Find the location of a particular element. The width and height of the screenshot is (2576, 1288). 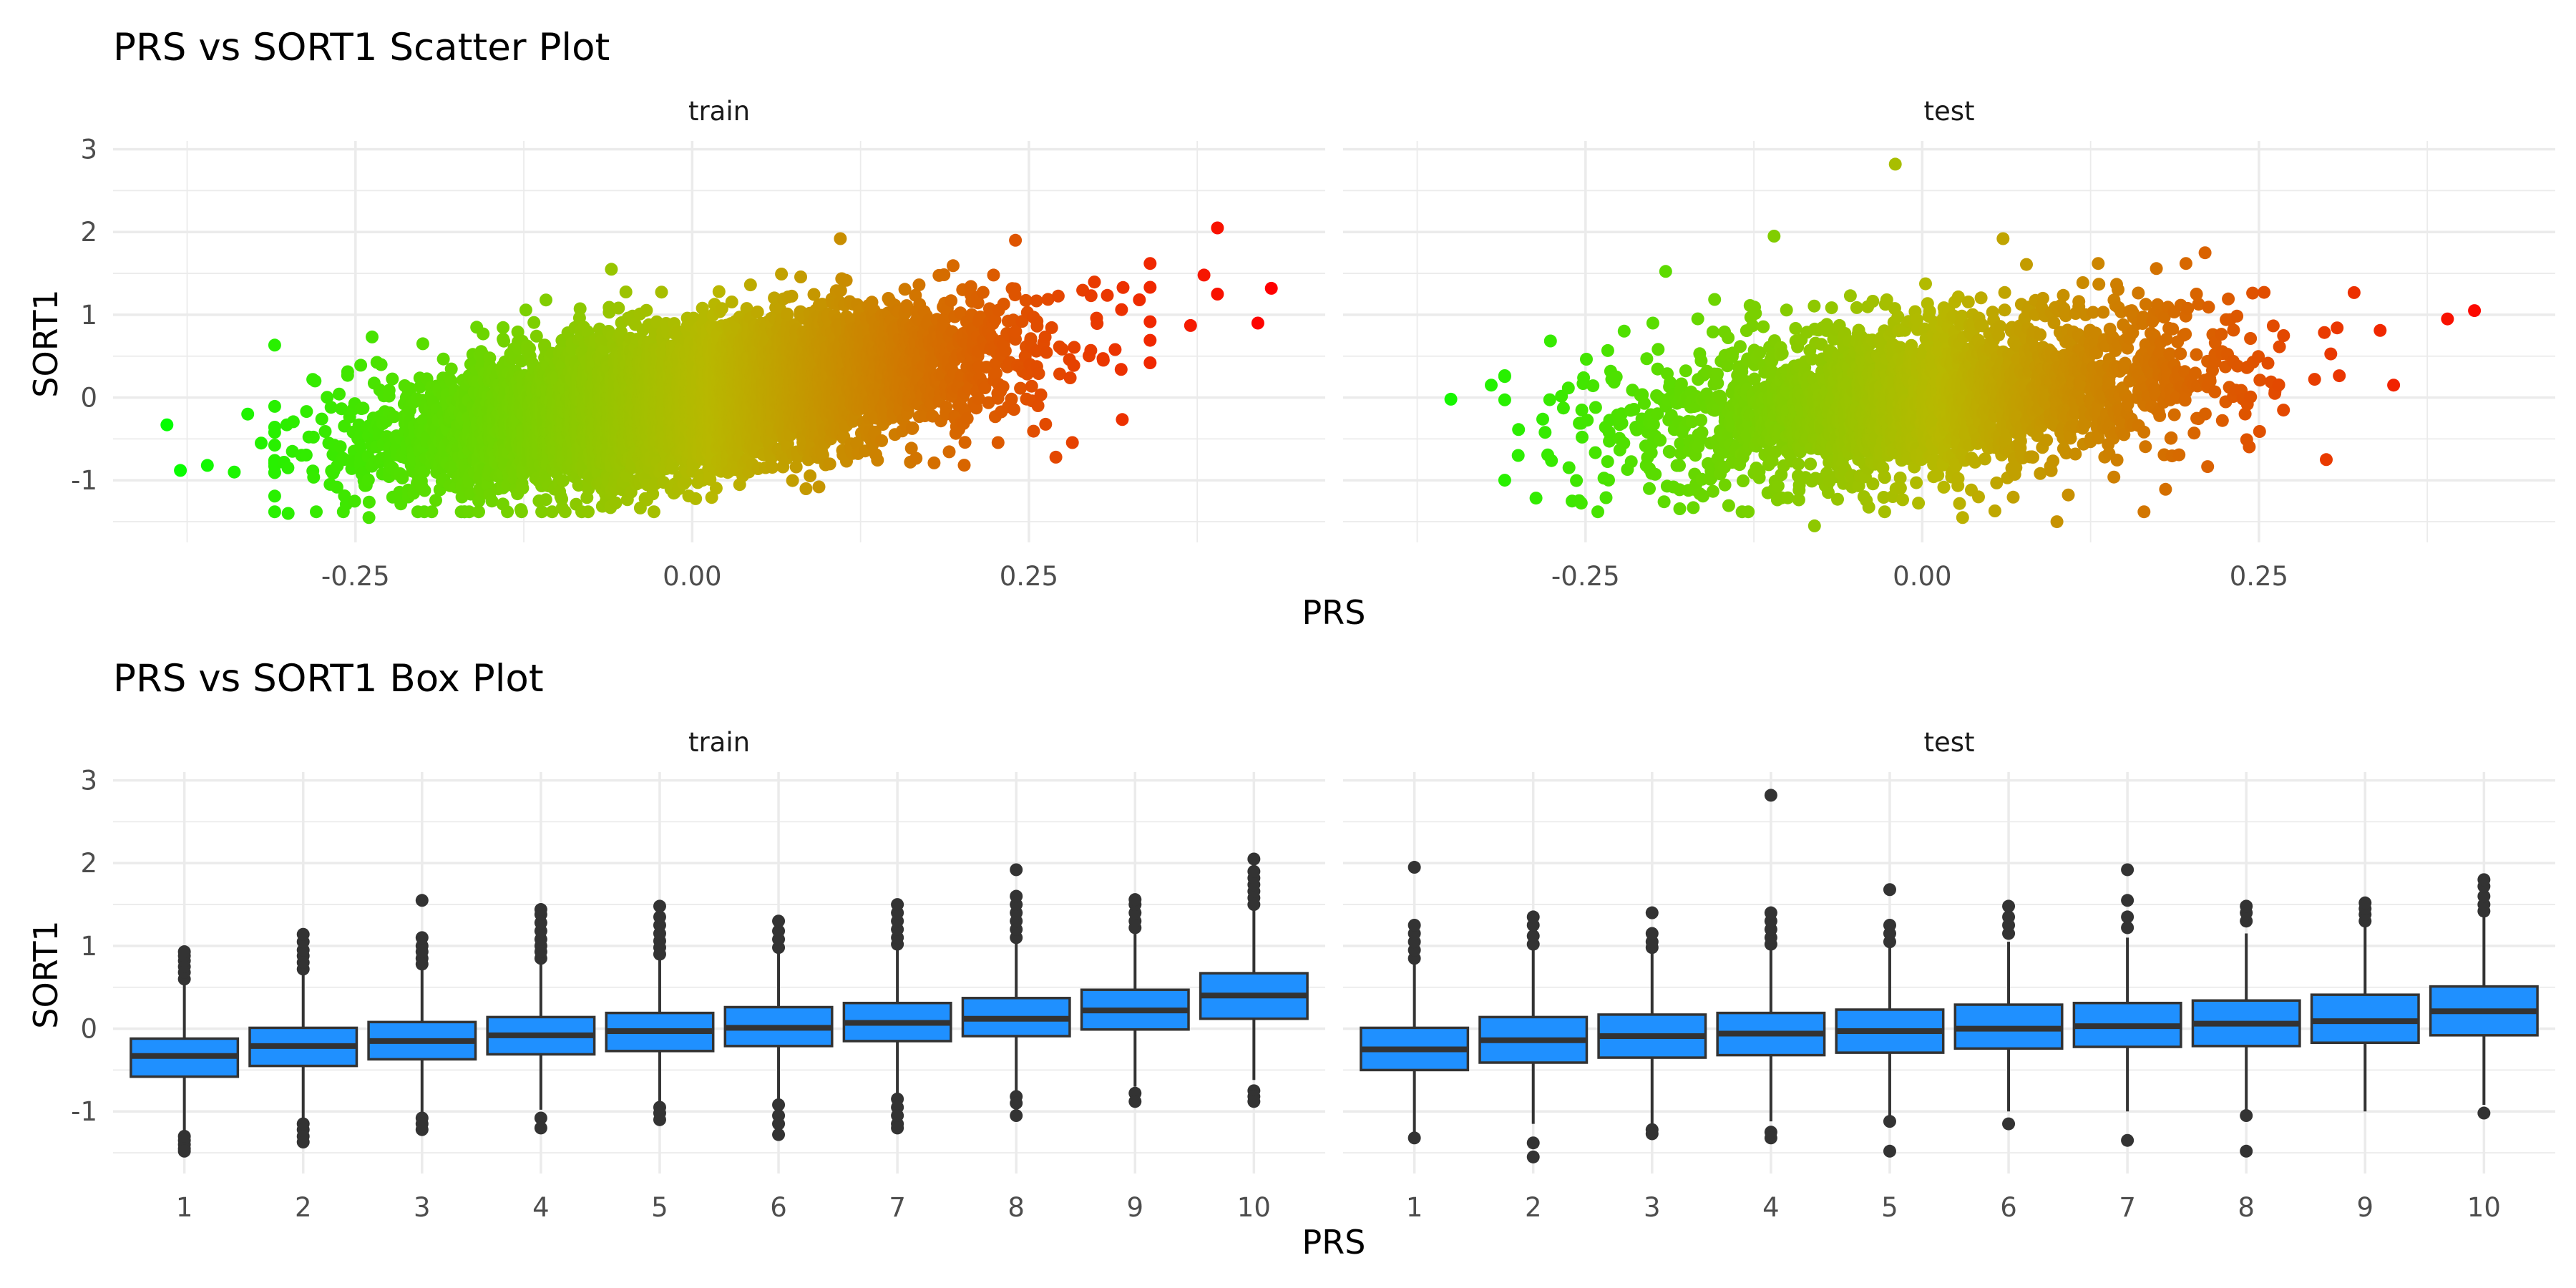

scatter-strip-test: test is located at coordinates (1948, 111).